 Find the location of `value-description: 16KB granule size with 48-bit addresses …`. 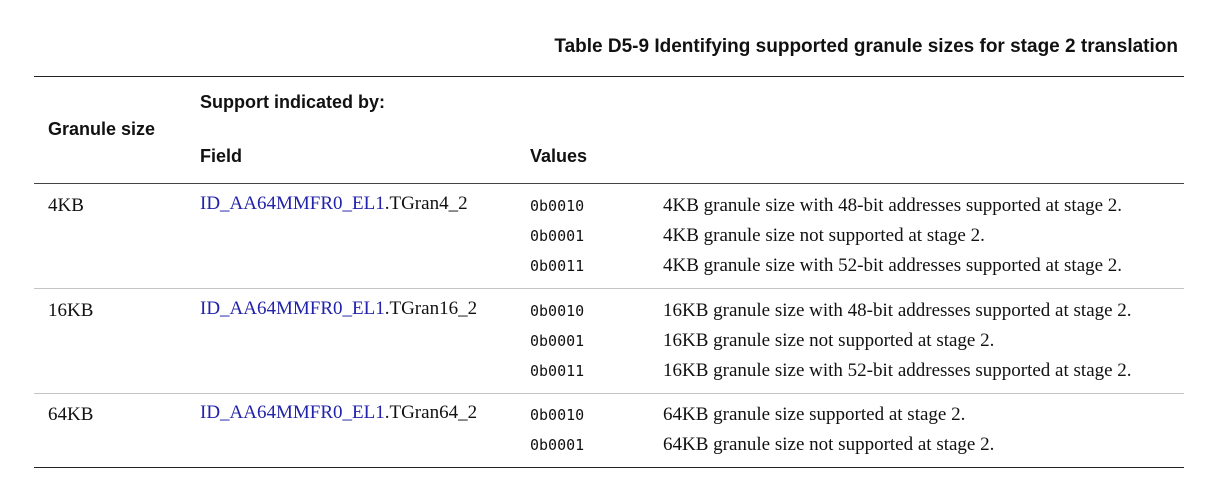

value-description: 16KB granule size with 48-bit addresses … is located at coordinates (897, 310).